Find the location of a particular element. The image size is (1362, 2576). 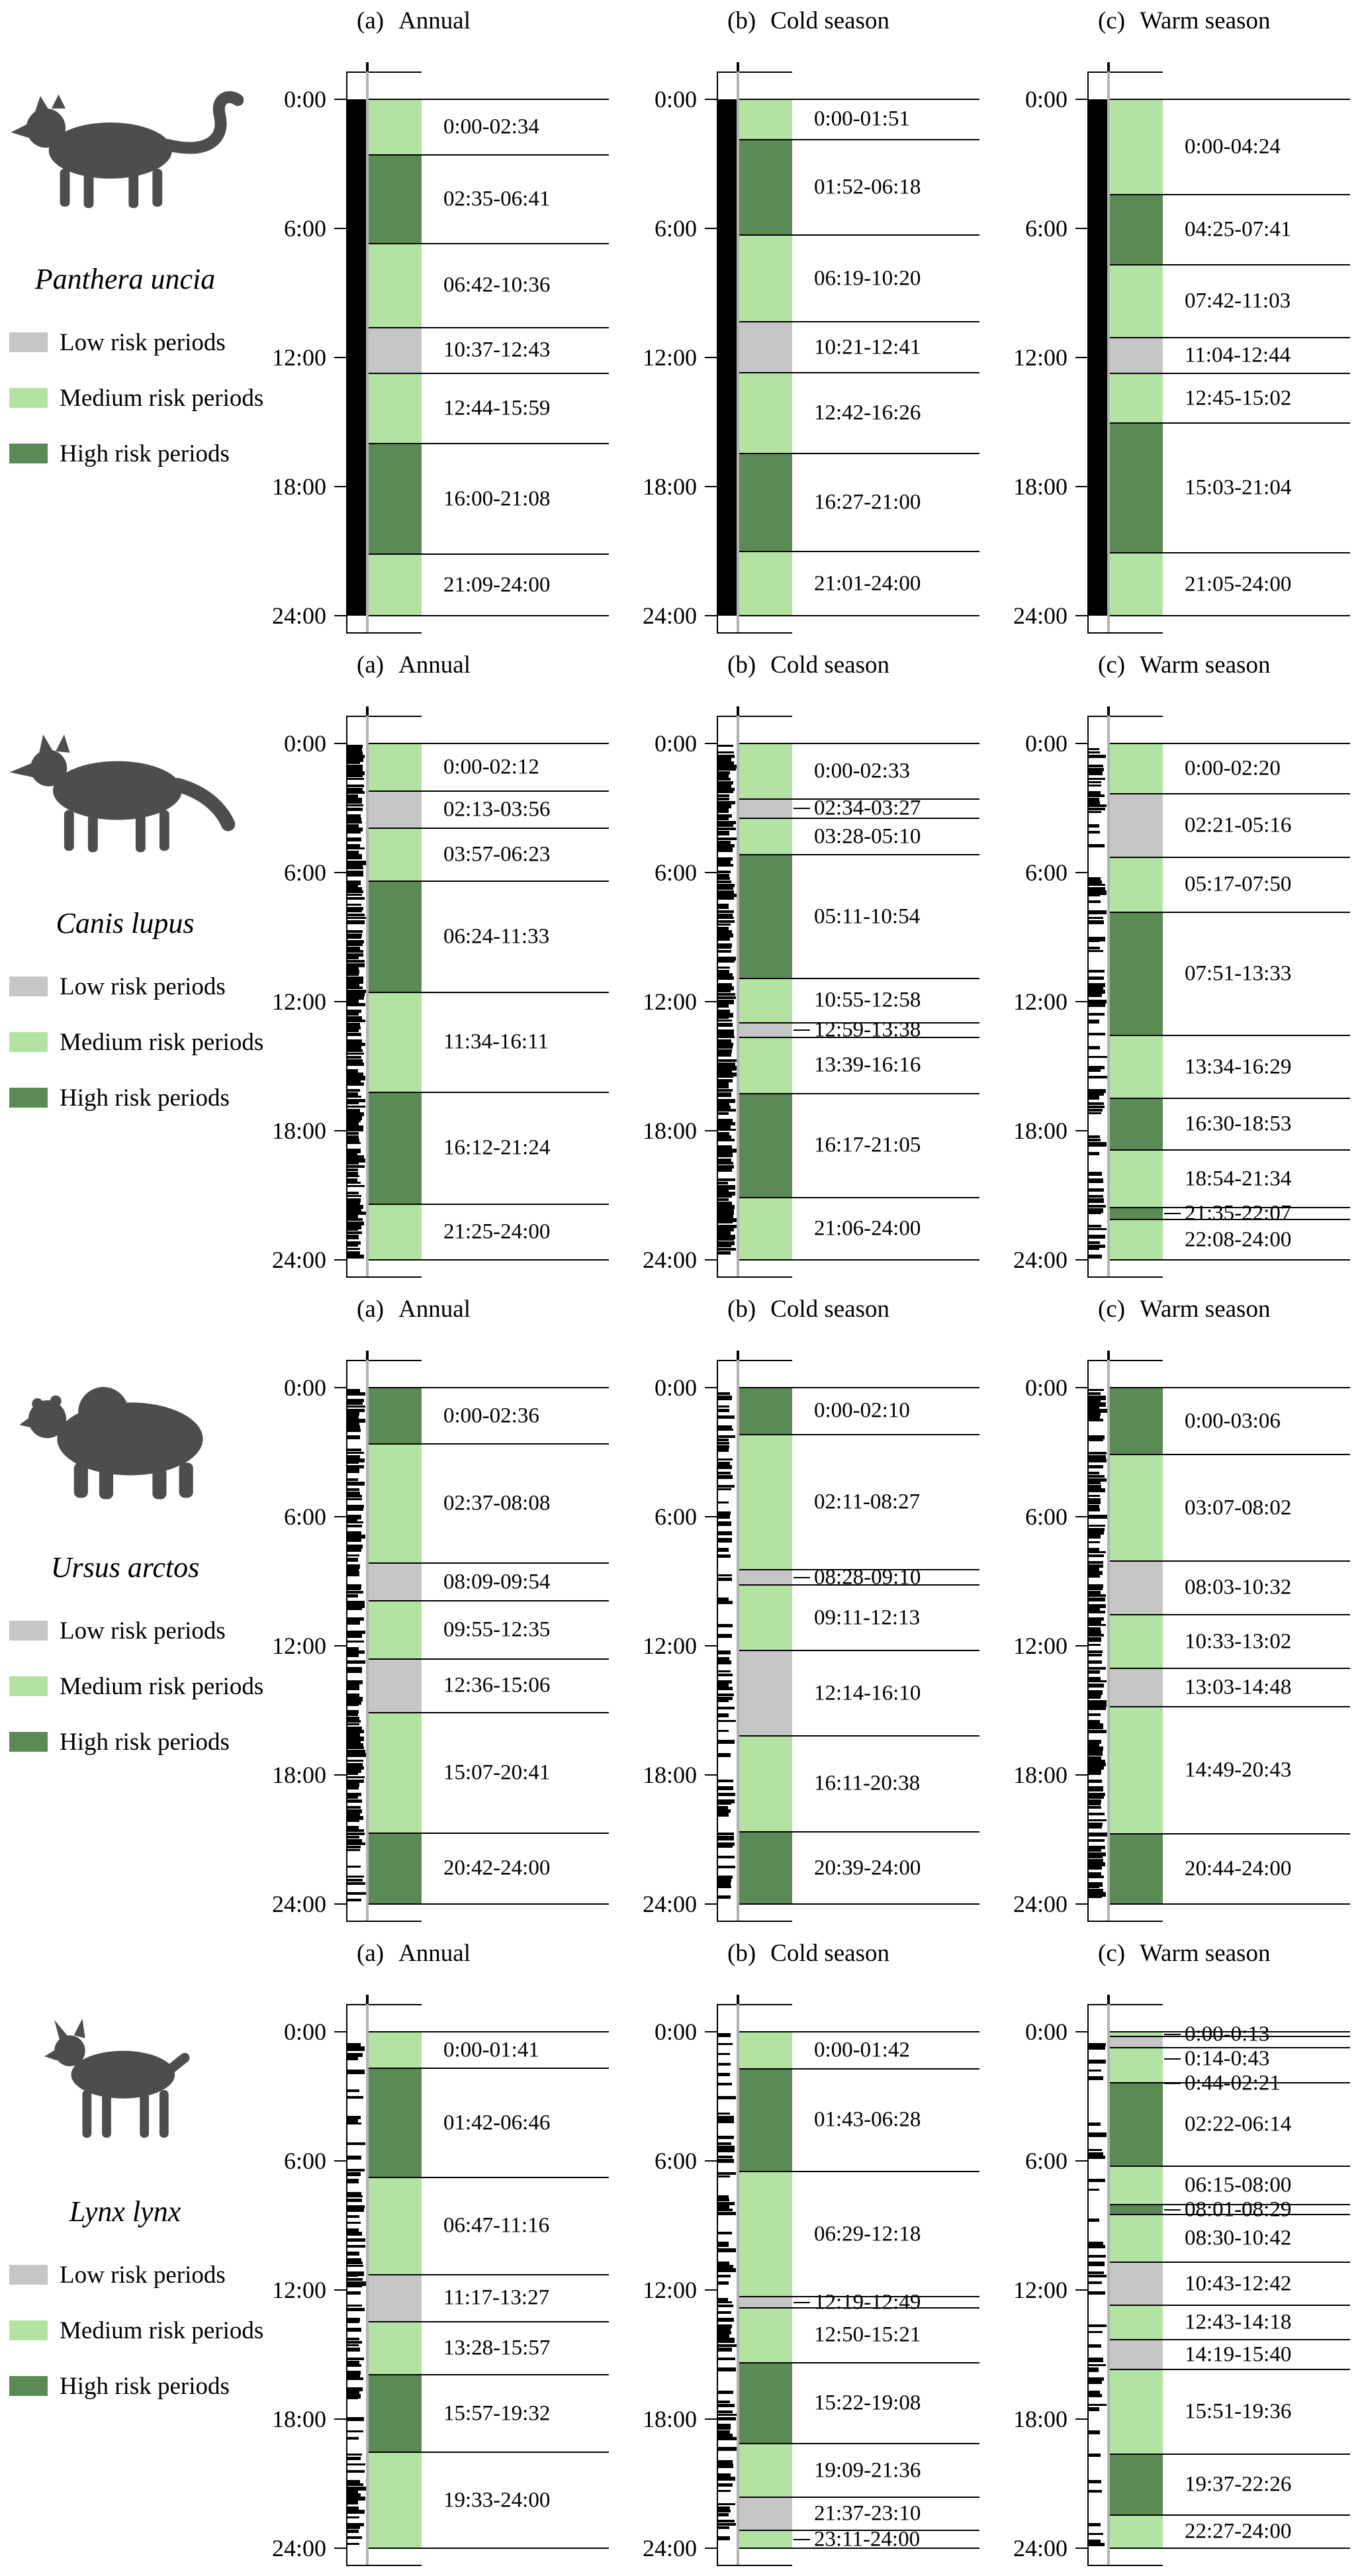

panel-title: (c) Warm season is located at coordinates (1184, 1953).